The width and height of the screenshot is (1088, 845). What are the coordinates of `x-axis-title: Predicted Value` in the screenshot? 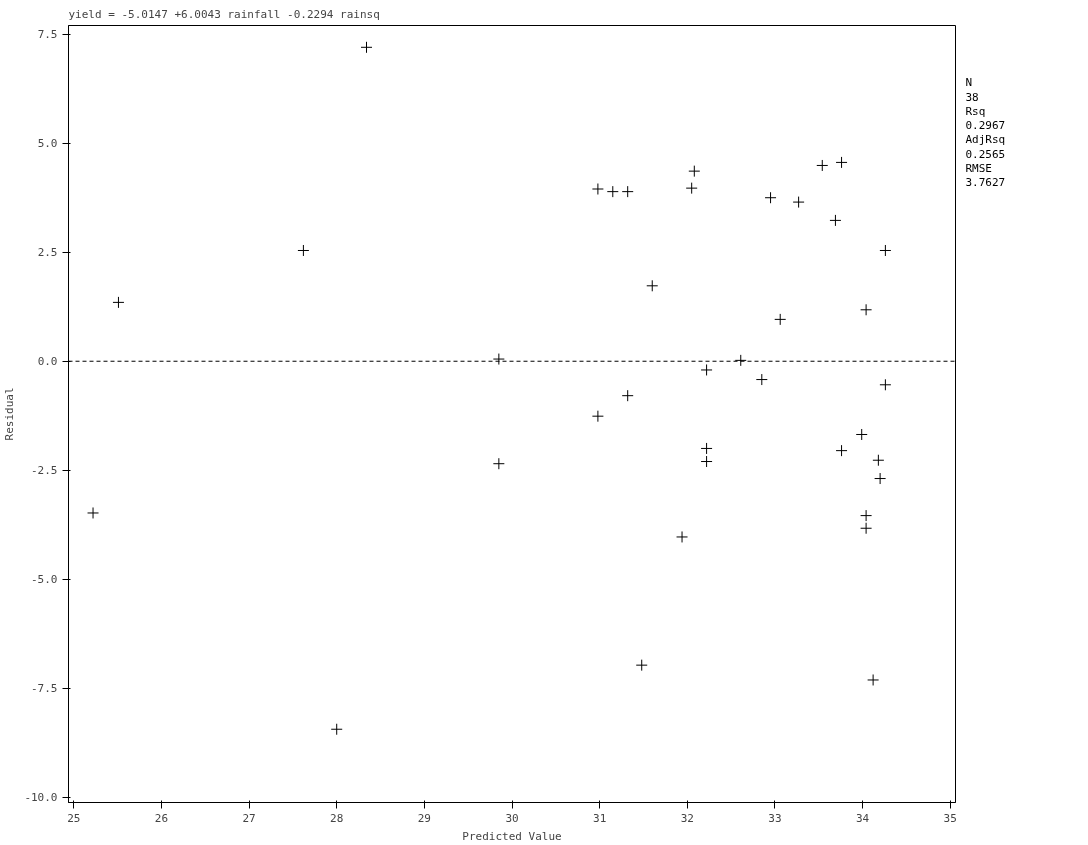 It's located at (512, 836).